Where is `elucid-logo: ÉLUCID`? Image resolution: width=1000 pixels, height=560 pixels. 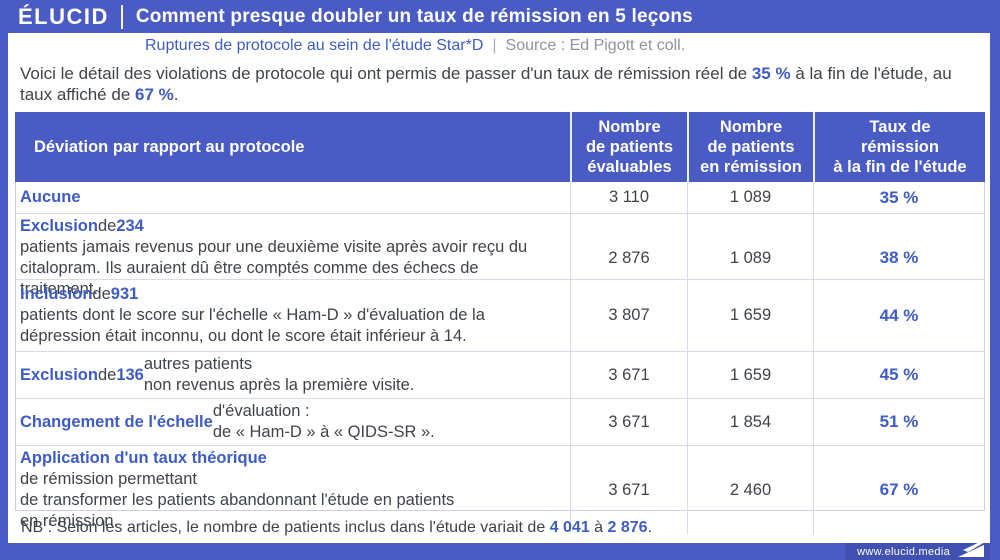 elucid-logo: ÉLUCID is located at coordinates (63, 16).